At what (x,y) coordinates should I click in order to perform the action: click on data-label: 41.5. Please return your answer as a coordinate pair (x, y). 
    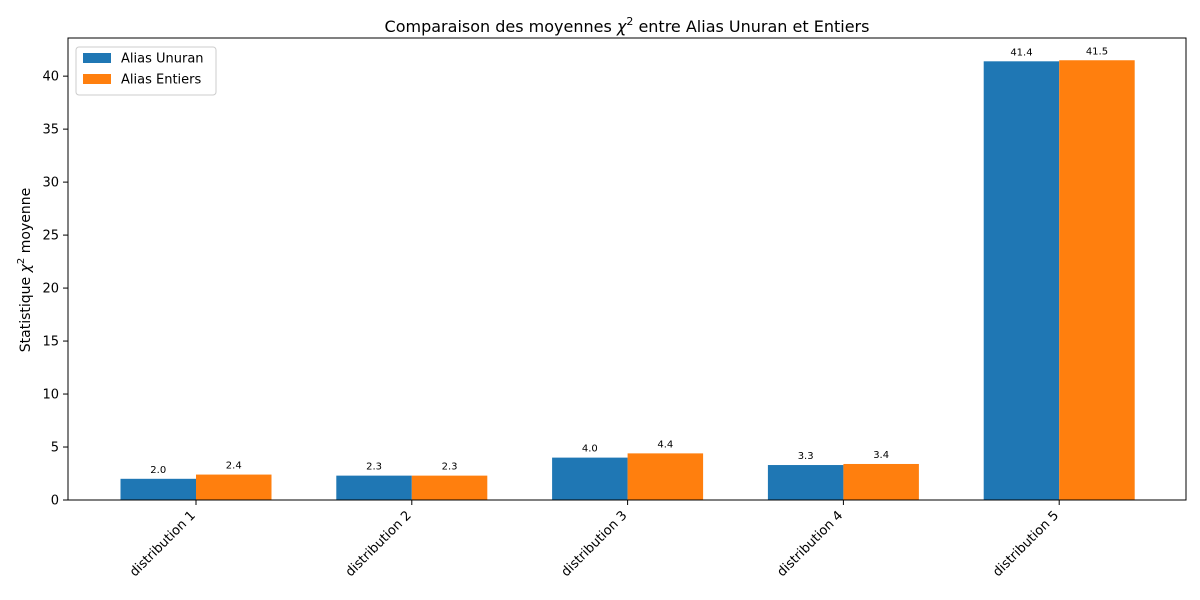
    Looking at the image, I should click on (1097, 51).